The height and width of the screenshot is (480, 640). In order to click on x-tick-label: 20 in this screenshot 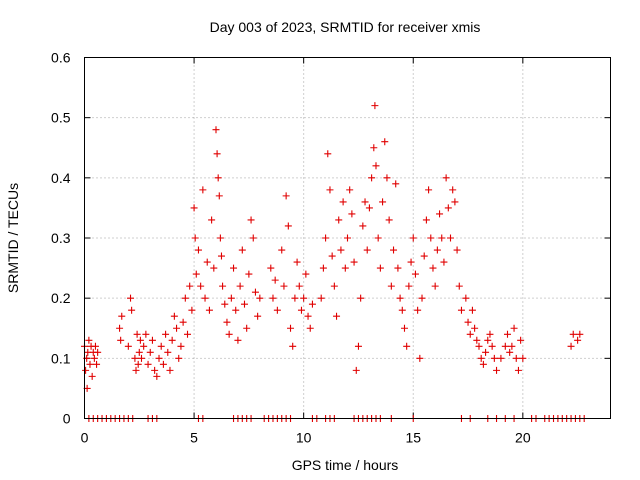, I will do `click(523, 438)`.